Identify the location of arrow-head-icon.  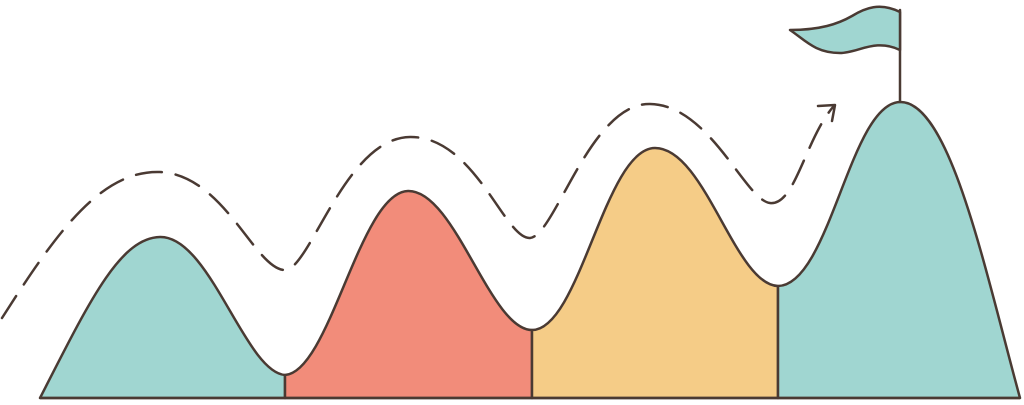
(826, 113).